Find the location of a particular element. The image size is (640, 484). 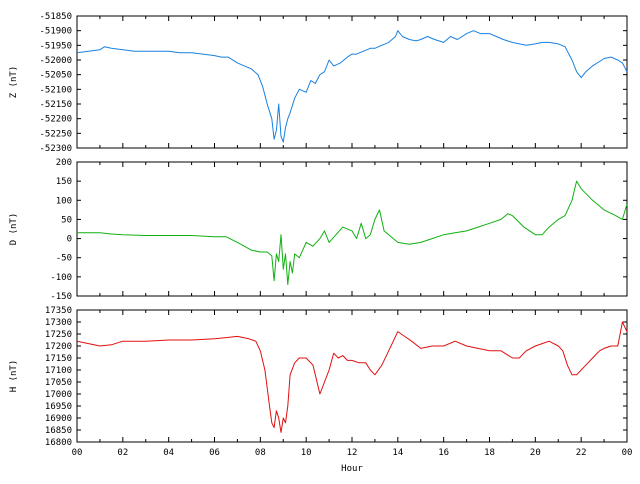

z-y-axis-label: Z (nT) is located at coordinates (14, 82).